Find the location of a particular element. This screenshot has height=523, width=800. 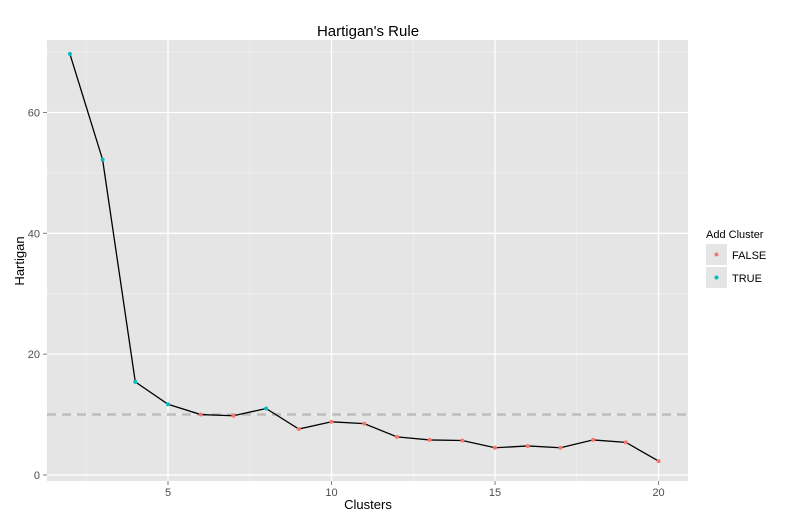

legend-label-false: FALSE is located at coordinates (749, 256).